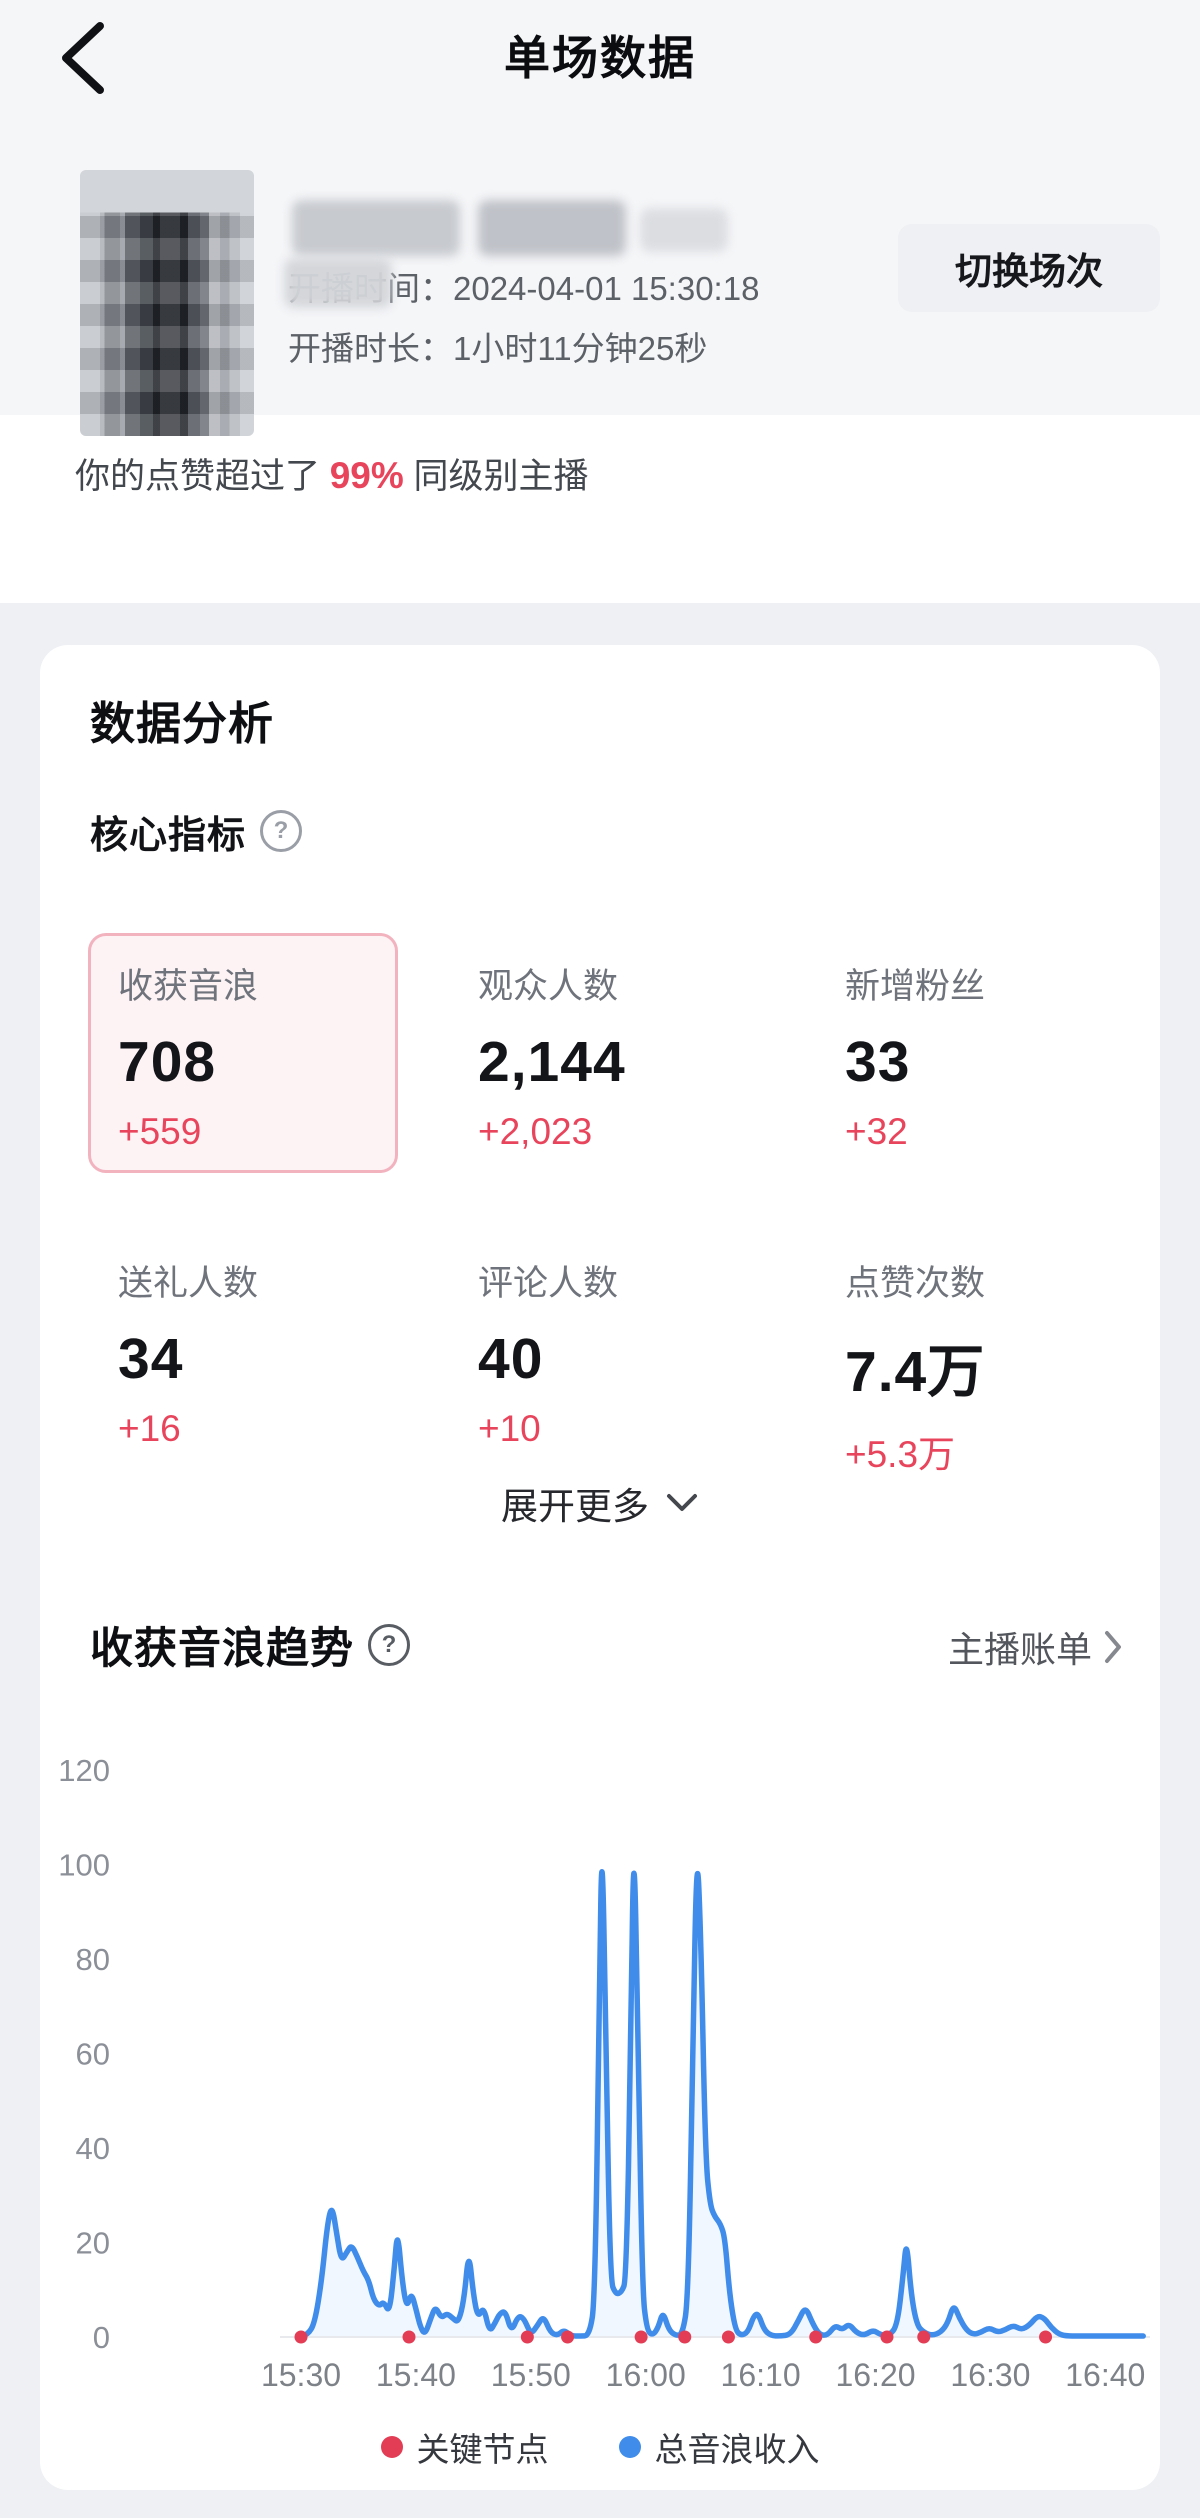 Image resolution: width=1200 pixels, height=2518 pixels. Describe the element at coordinates (93, 1959) in the screenshot. I see `svg-text: 80` at that location.